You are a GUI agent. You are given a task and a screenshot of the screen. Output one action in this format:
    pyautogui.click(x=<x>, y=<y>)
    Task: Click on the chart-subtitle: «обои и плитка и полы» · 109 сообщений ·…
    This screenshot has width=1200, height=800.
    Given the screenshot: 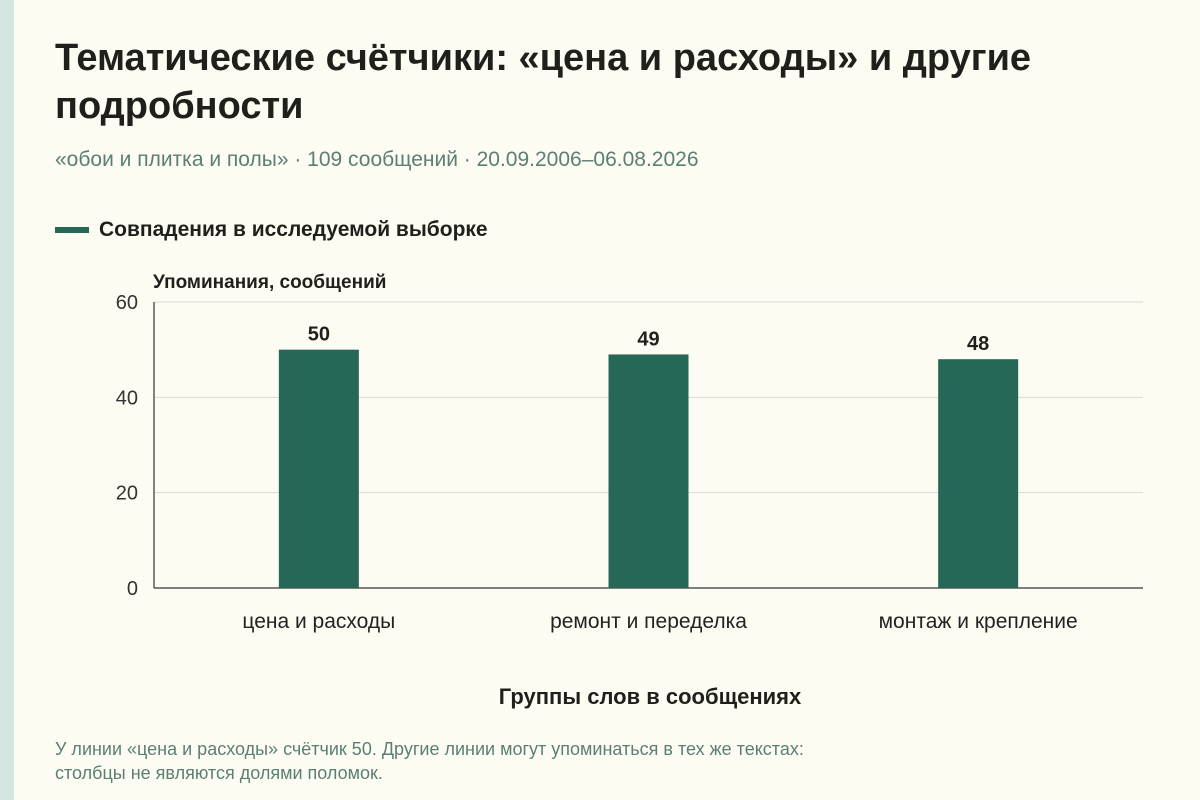 What is the action you would take?
    pyautogui.click(x=377, y=159)
    